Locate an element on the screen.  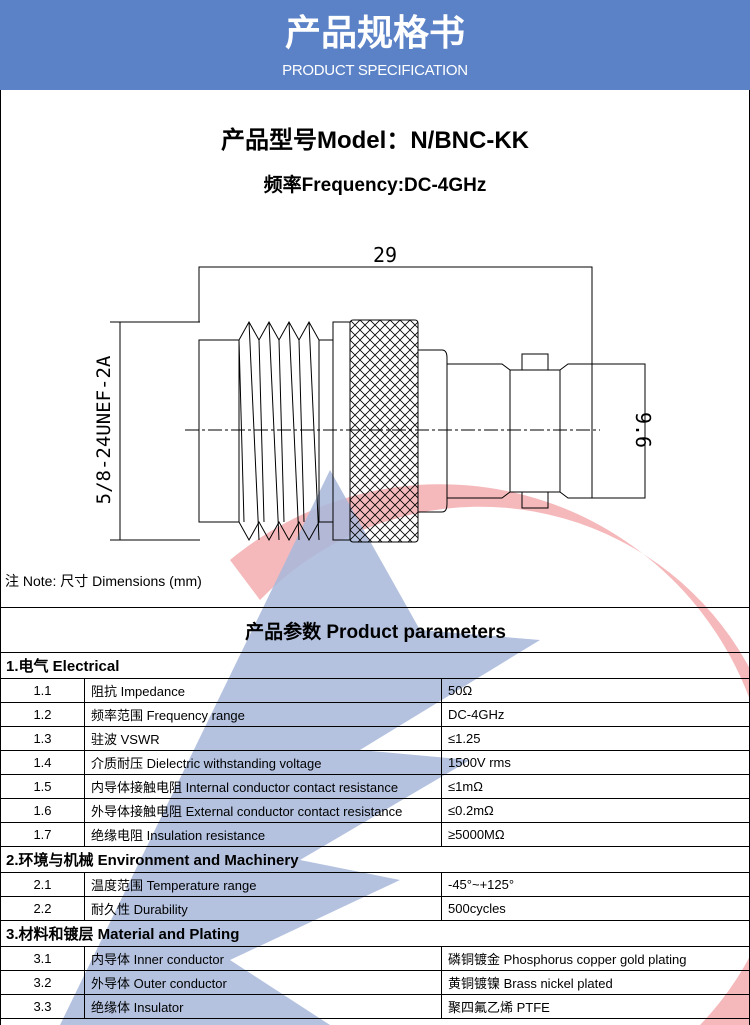
row-value: 1500V rms is located at coordinates (595, 762).